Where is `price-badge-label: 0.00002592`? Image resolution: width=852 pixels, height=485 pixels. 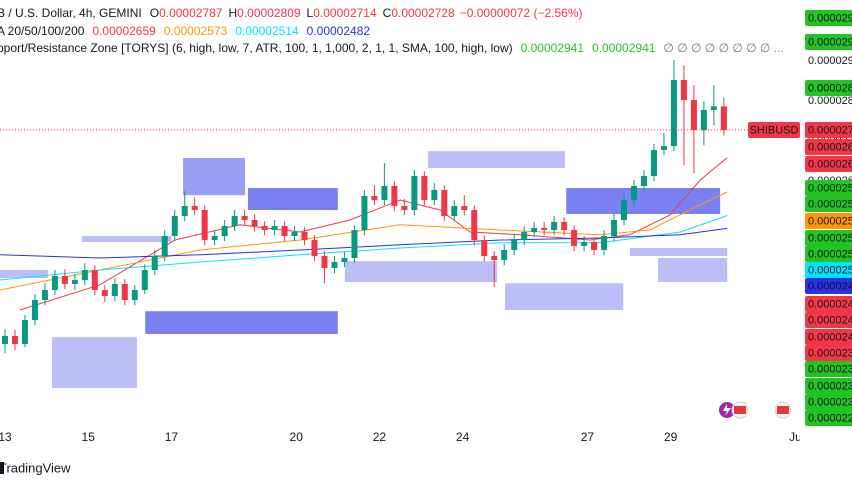
price-badge-label: 0.00002592 is located at coordinates (830, 188).